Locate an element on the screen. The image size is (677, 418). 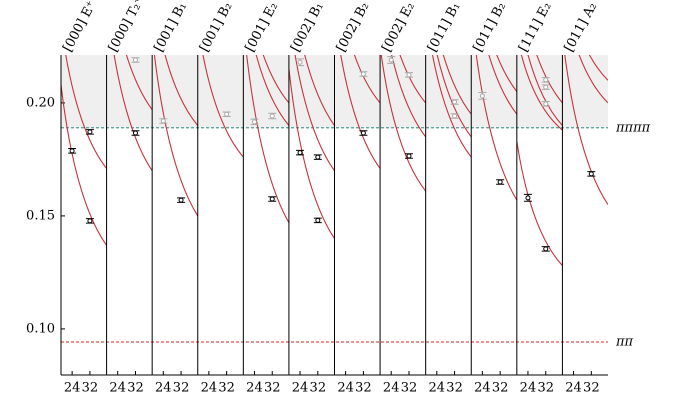
y-tick-label: 0.20 is located at coordinates (40, 102).